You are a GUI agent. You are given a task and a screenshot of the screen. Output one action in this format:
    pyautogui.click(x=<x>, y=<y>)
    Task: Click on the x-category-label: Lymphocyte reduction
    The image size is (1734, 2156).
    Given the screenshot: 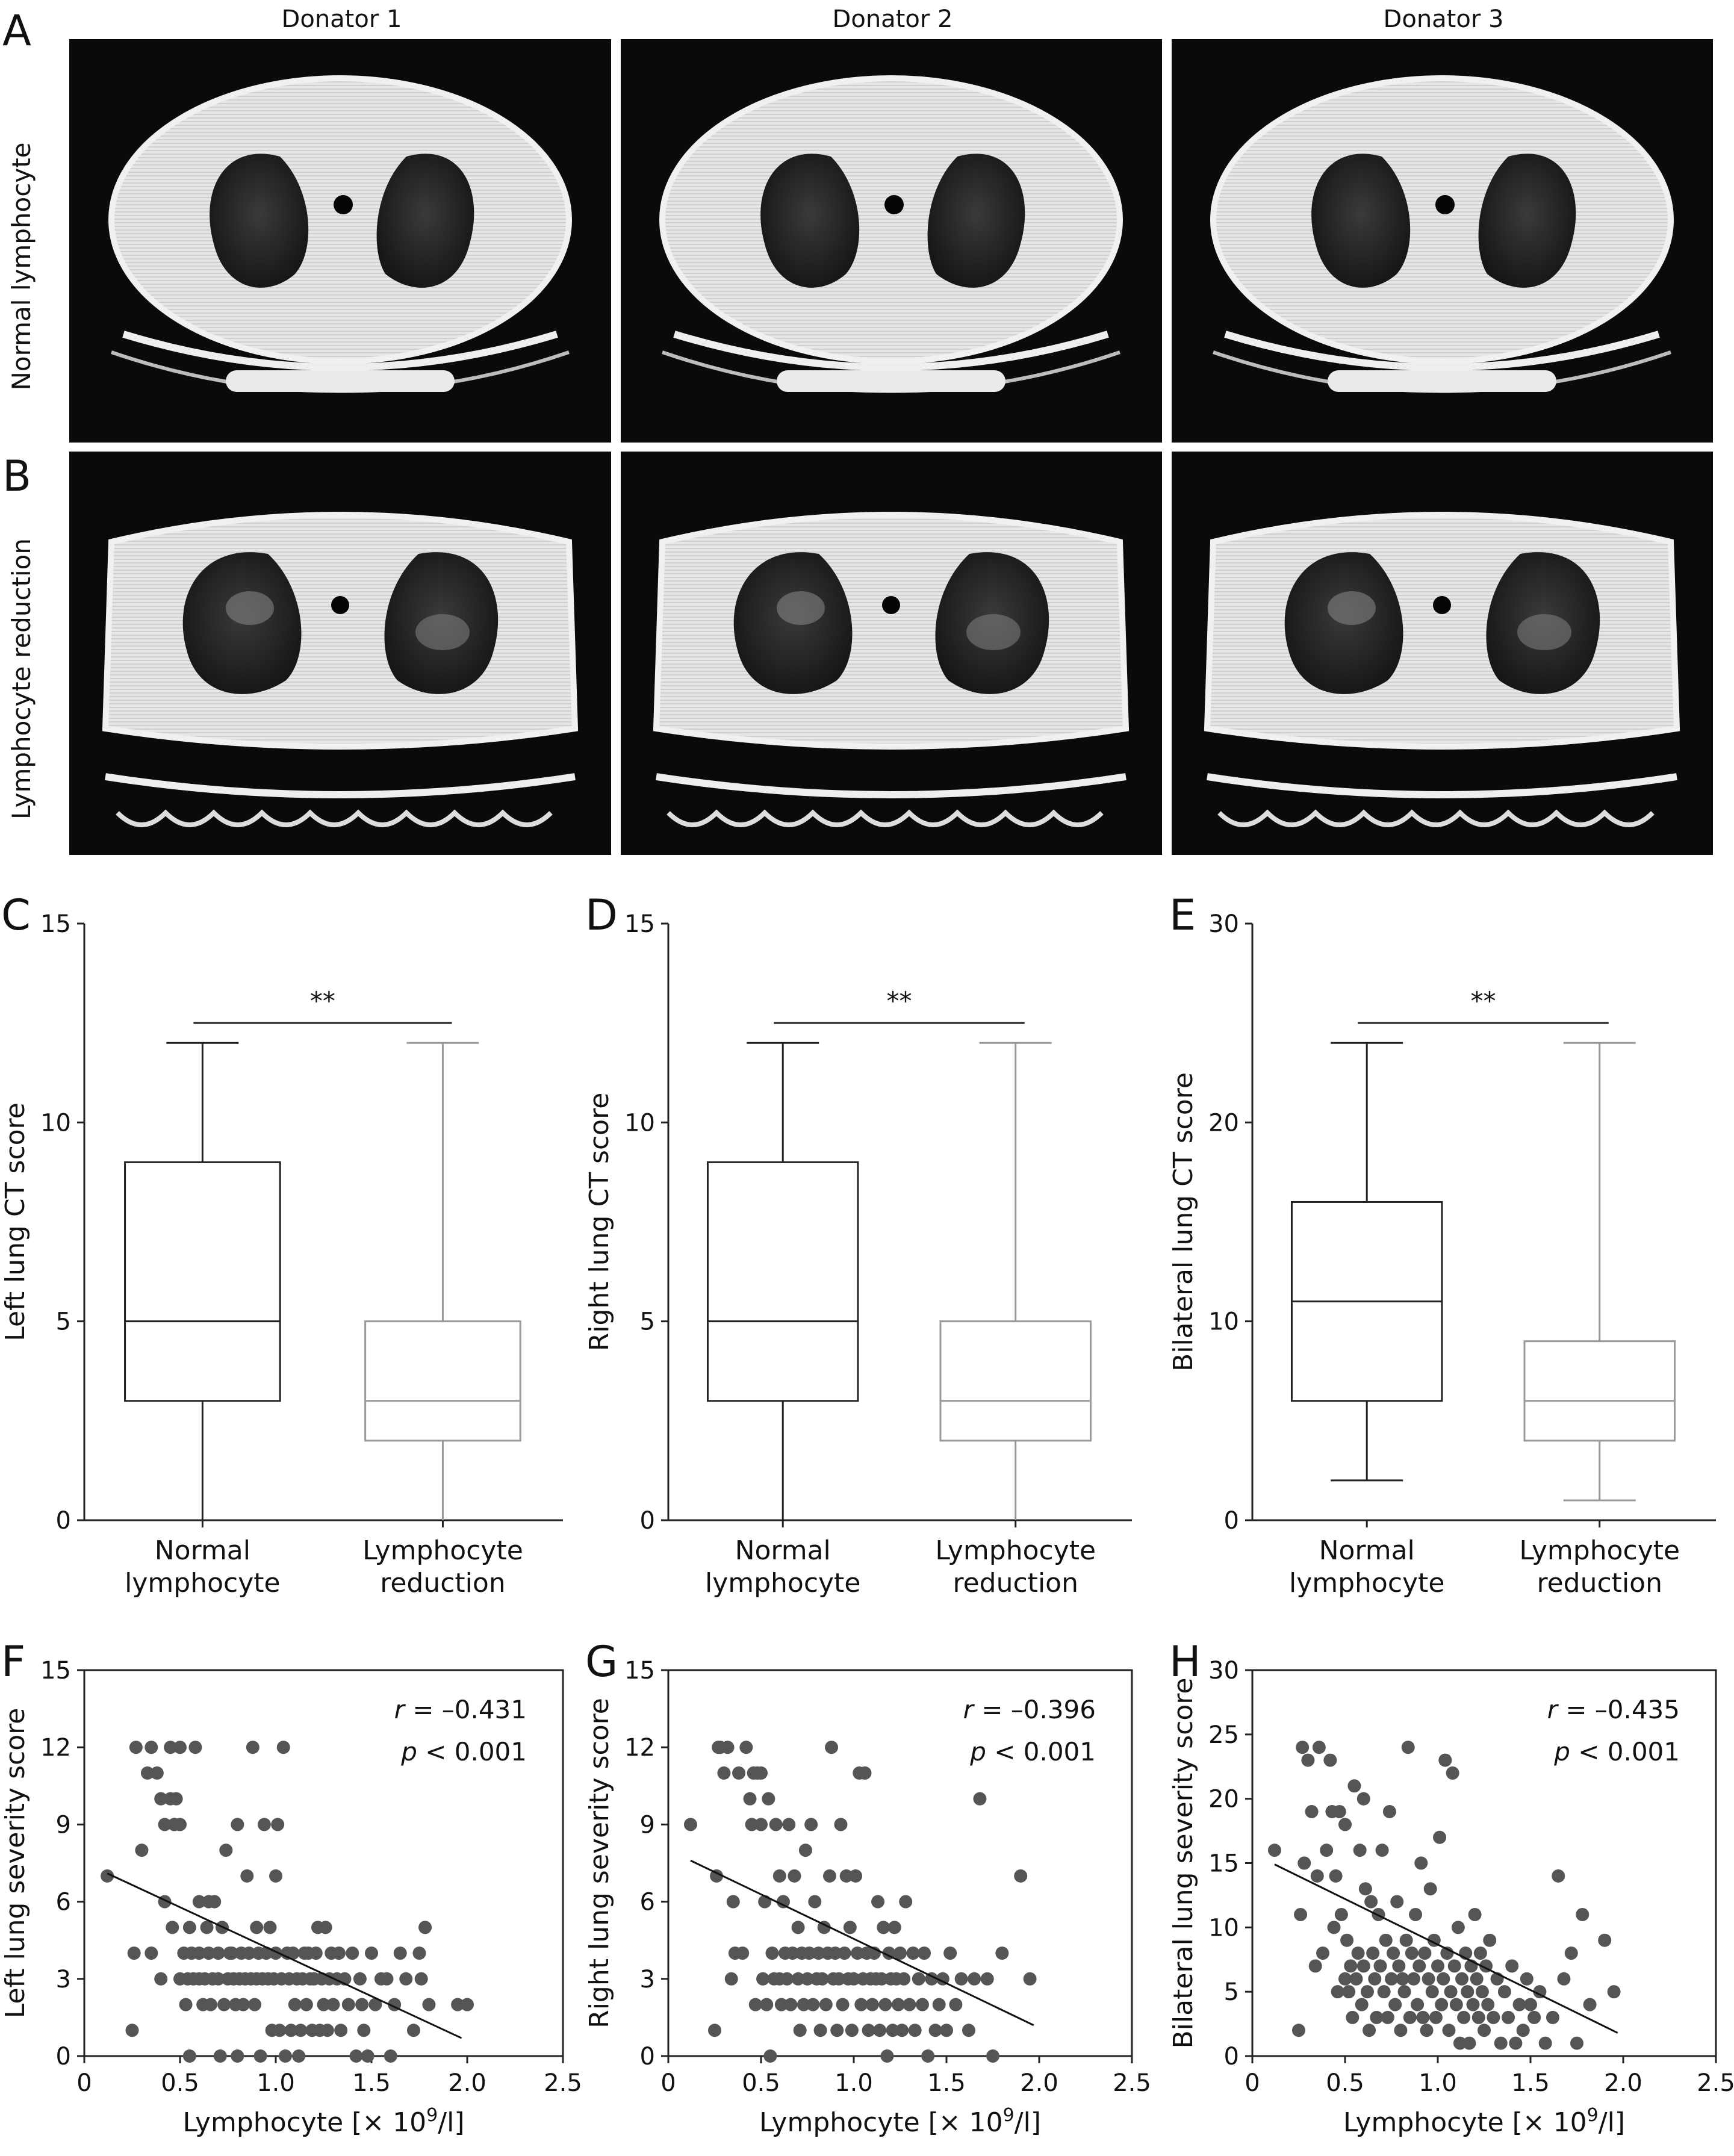 What is the action you would take?
    pyautogui.click(x=442, y=1566)
    